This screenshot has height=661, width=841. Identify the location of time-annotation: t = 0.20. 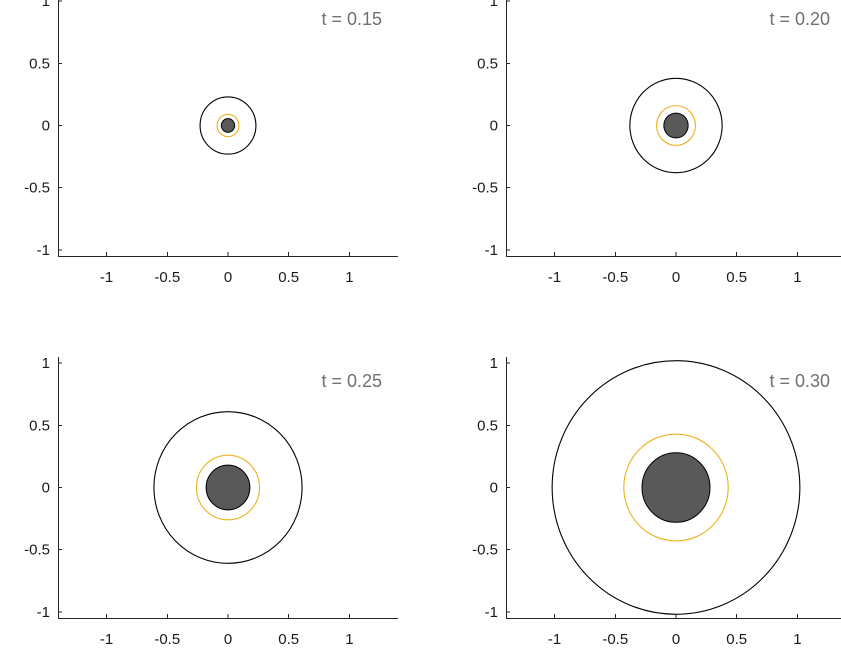
(799, 19).